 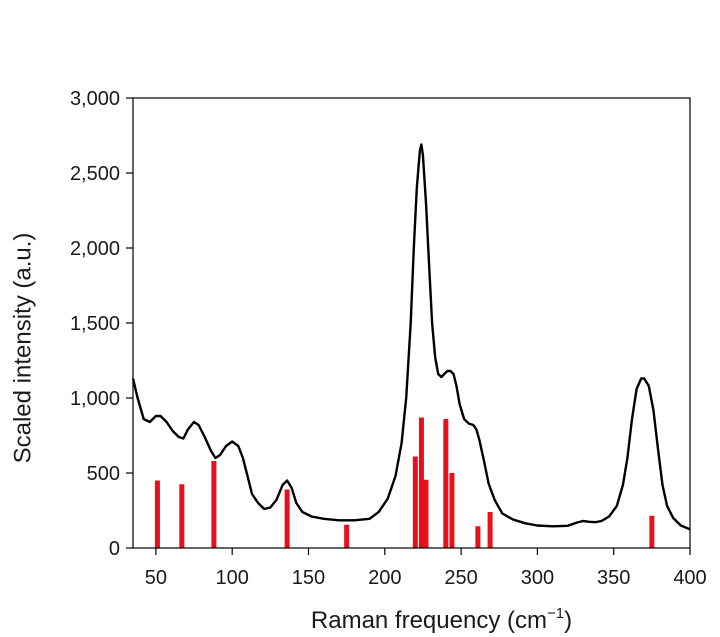 What do you see at coordinates (114, 549) in the screenshot?
I see `y-tick-label: 0` at bounding box center [114, 549].